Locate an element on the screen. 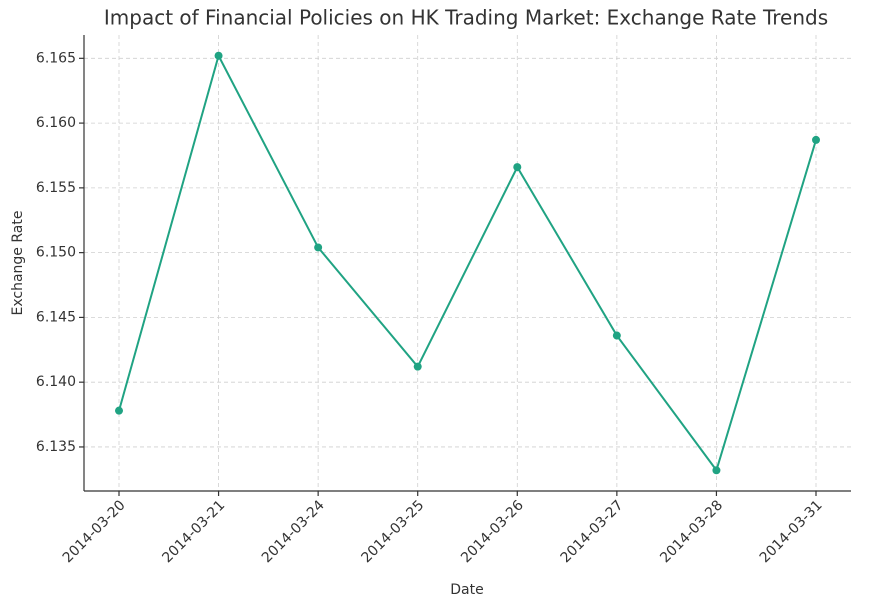  x-tick-label: 2014-03-21 is located at coordinates (193, 531).